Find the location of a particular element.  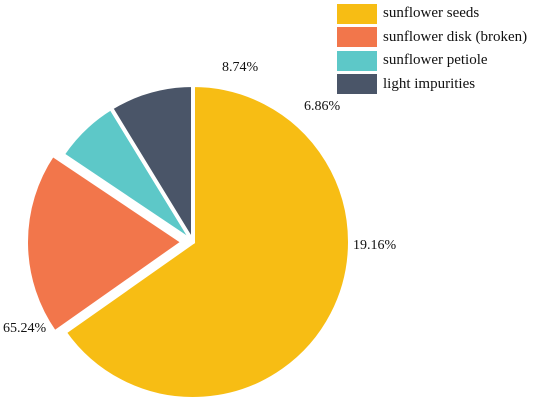

legend-label: sunflower seeds is located at coordinates (431, 13).